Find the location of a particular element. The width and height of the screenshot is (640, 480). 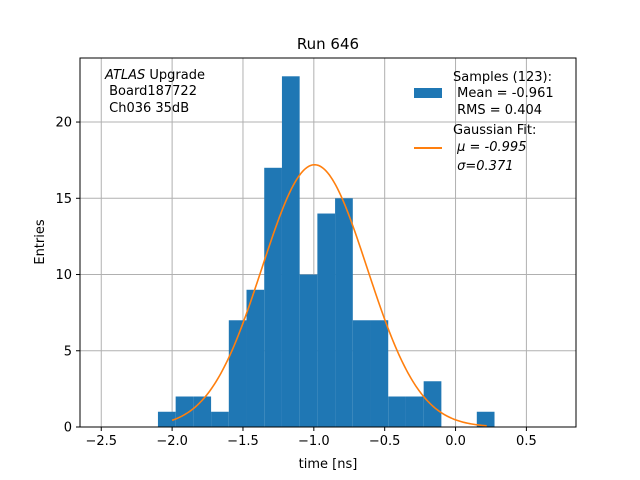

y-tick-label-3: 15 is located at coordinates (63, 199).